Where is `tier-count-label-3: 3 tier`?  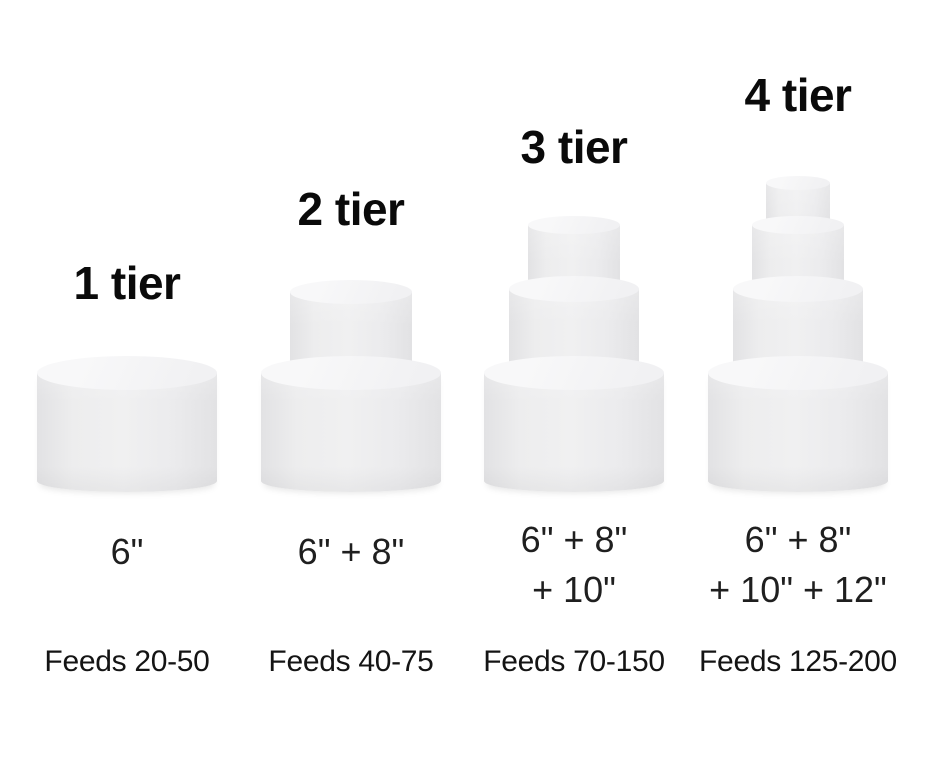
tier-count-label-3: 3 tier is located at coordinates (574, 147).